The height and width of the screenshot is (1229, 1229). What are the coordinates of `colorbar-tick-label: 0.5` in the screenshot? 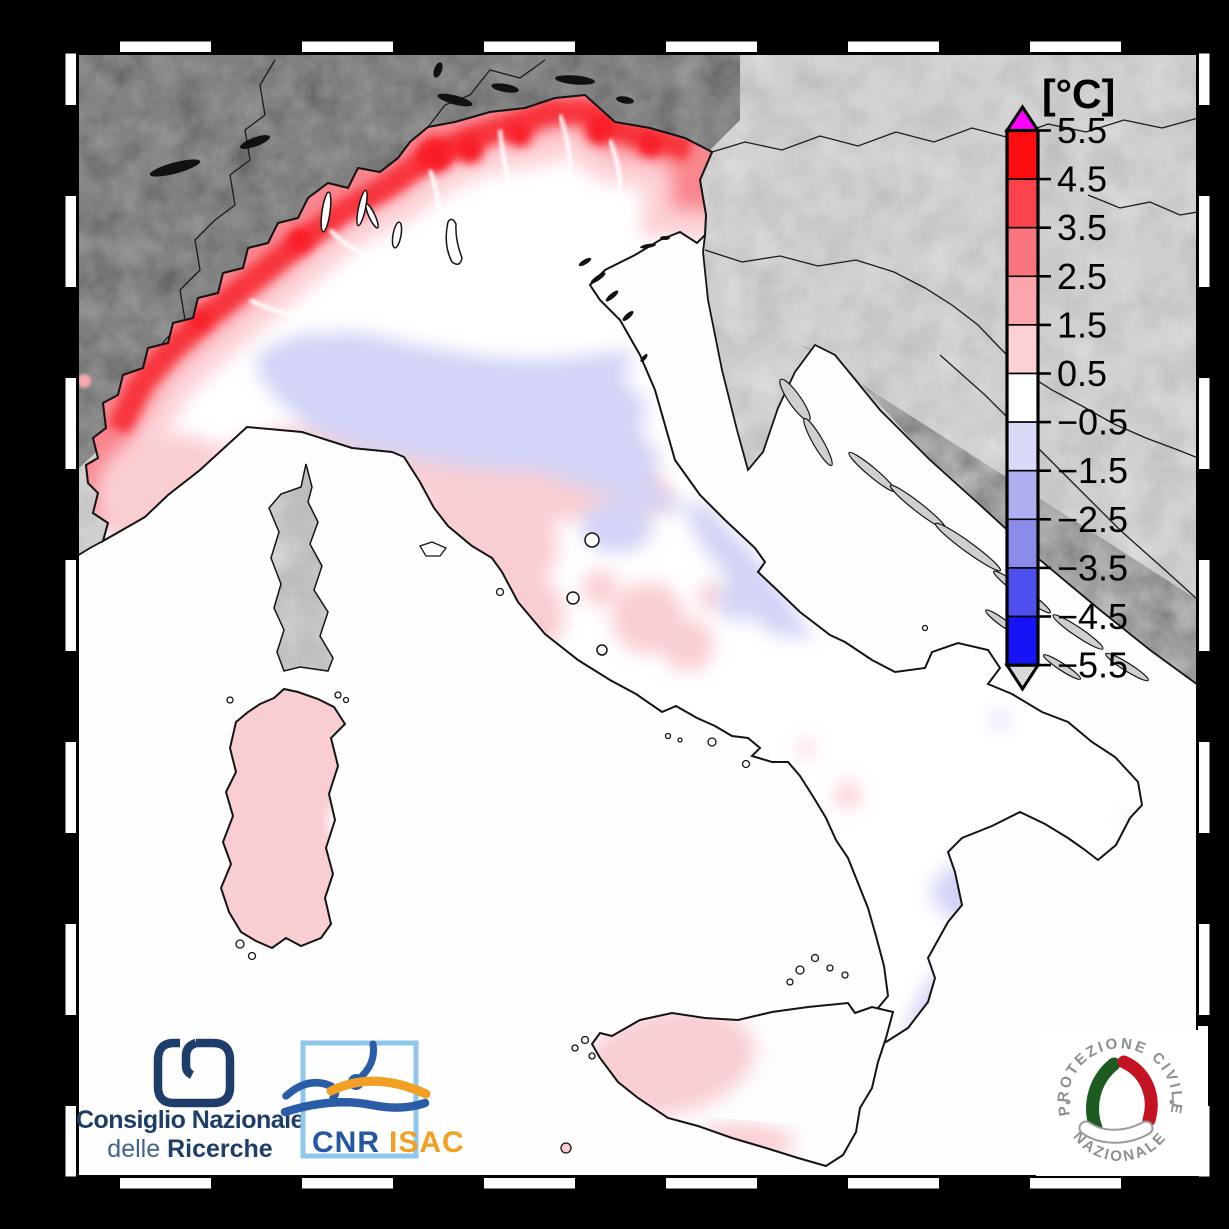 It's located at (1082, 373).